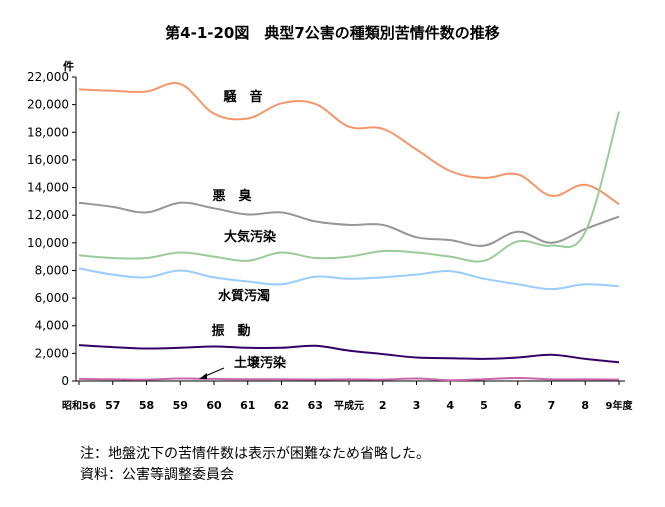 The image size is (665, 507). What do you see at coordinates (48, 132) in the screenshot?
I see `y-tick-label: 18,000` at bounding box center [48, 132].